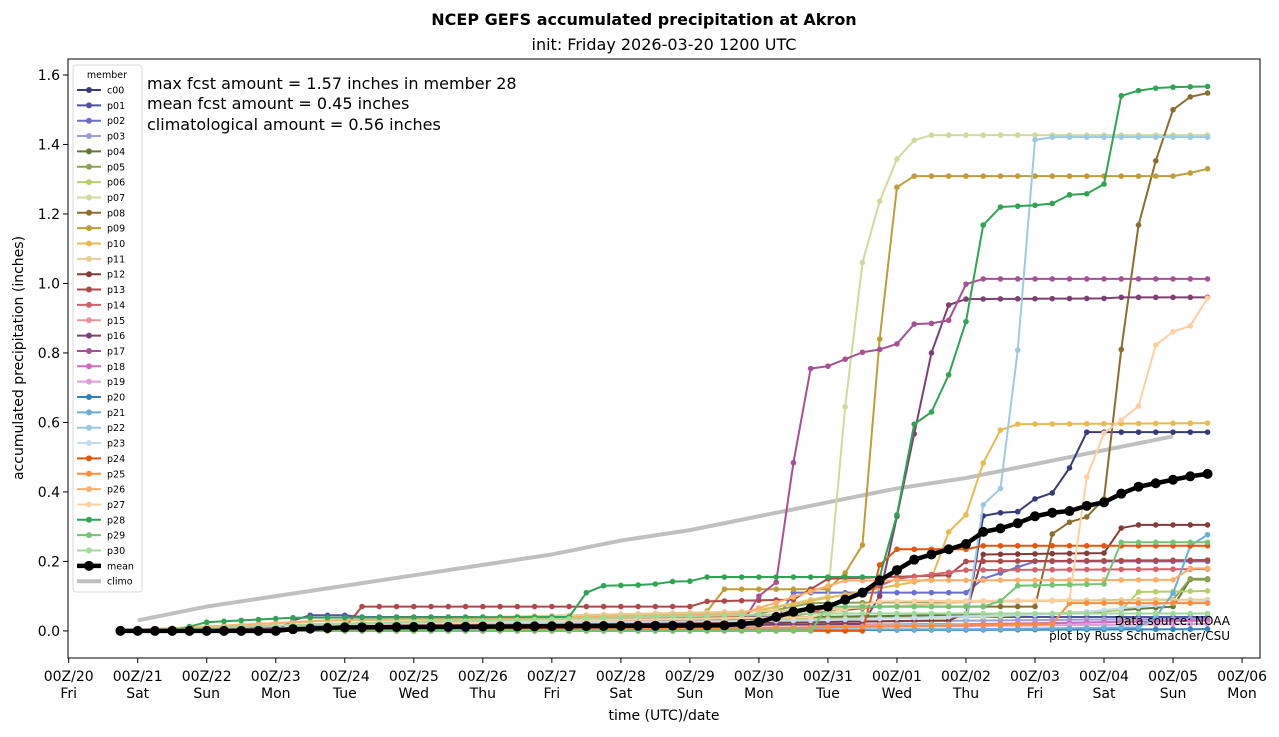  What do you see at coordinates (1000, 488) in the screenshot?
I see `member-p22-point` at bounding box center [1000, 488].